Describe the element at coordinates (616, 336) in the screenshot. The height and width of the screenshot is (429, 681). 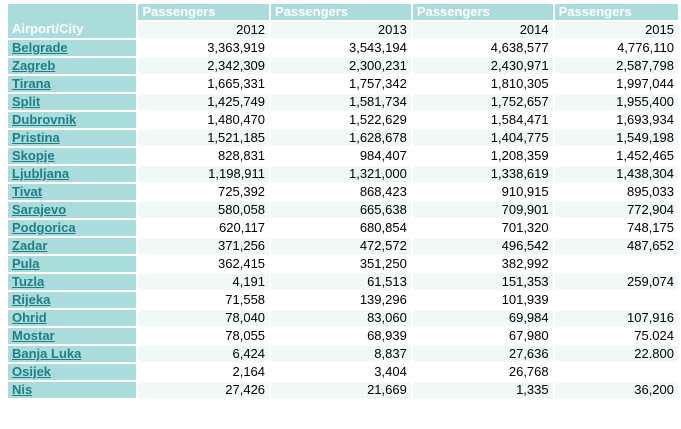
I see `passenger-count-cell: 75.024` at that location.